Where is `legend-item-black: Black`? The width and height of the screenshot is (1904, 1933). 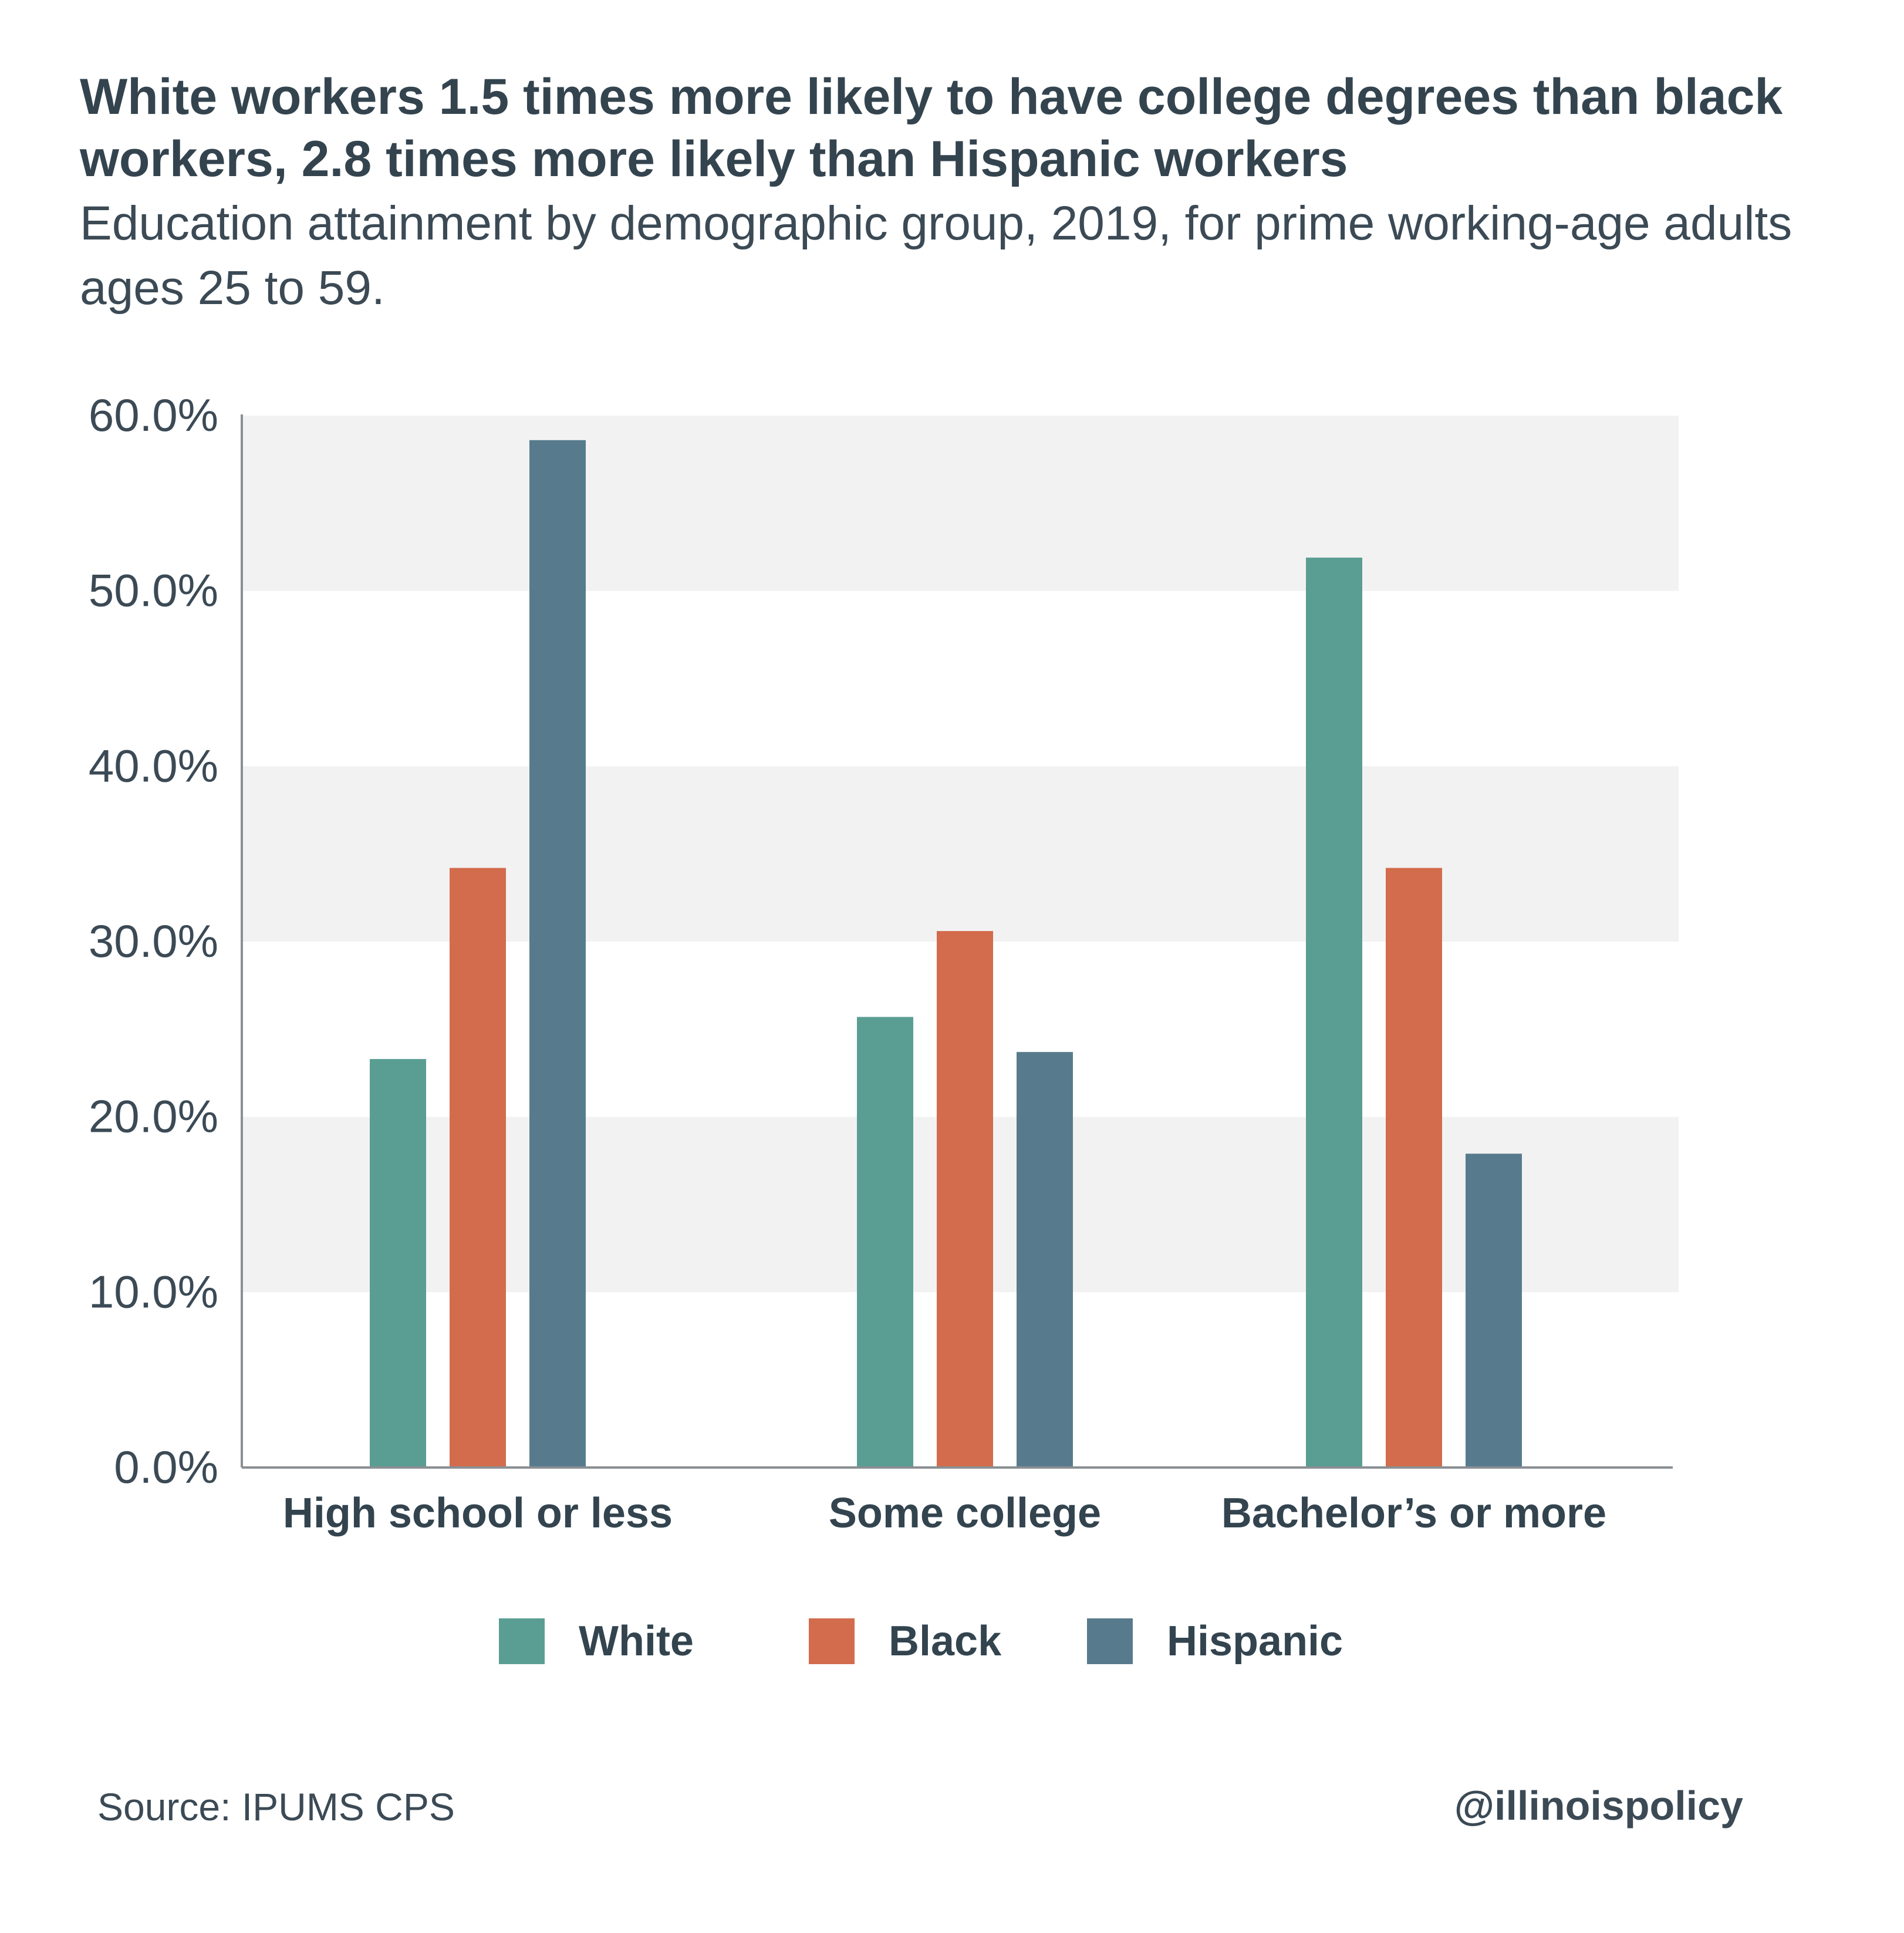
legend-item-black: Black is located at coordinates (905, 1641).